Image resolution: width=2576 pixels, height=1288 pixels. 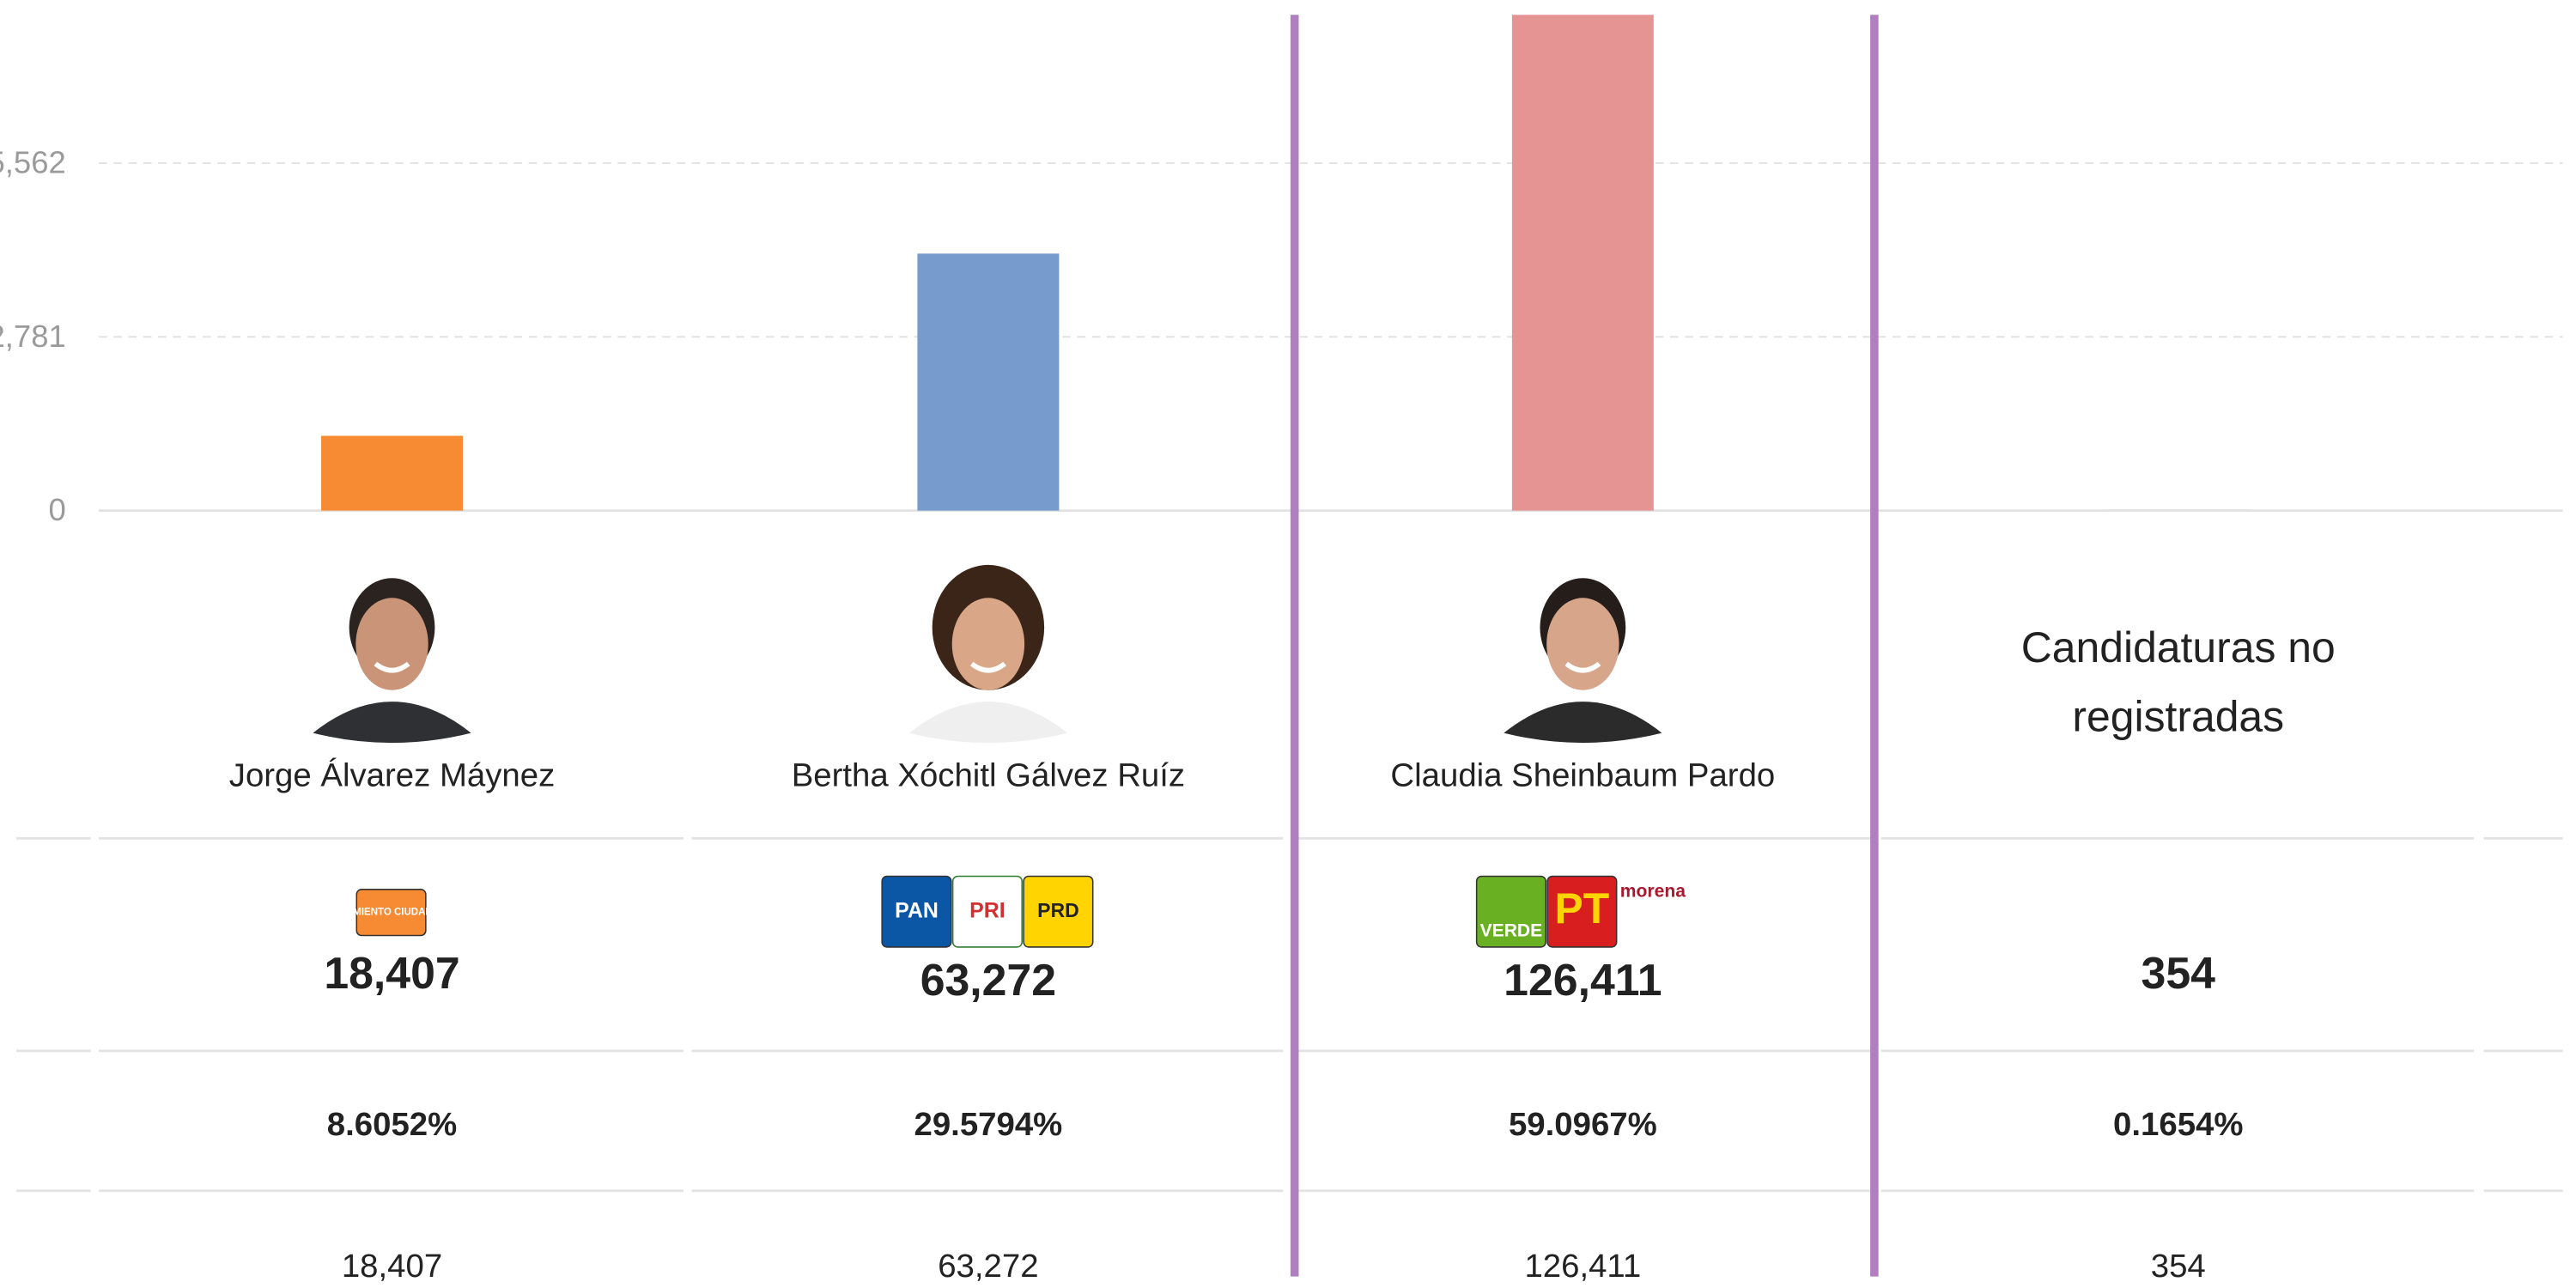 I want to click on vote-count: 63,272, so click(x=988, y=980).